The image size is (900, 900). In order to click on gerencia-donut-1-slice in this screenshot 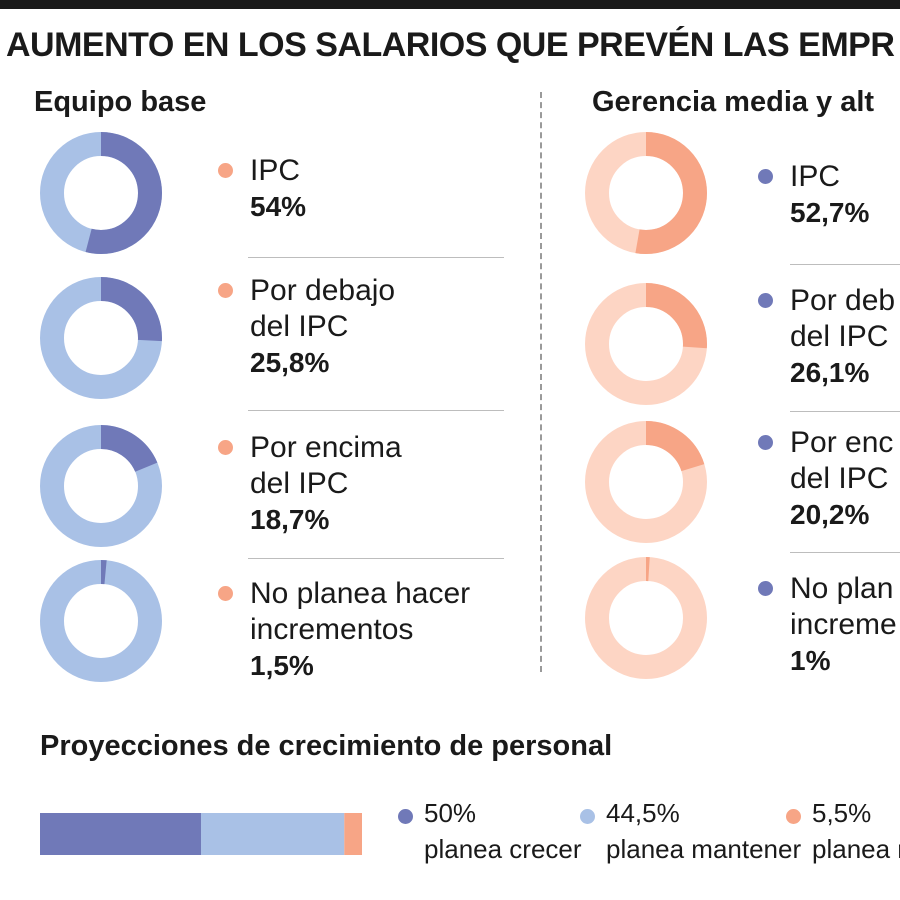, I will do `click(646, 193)`.